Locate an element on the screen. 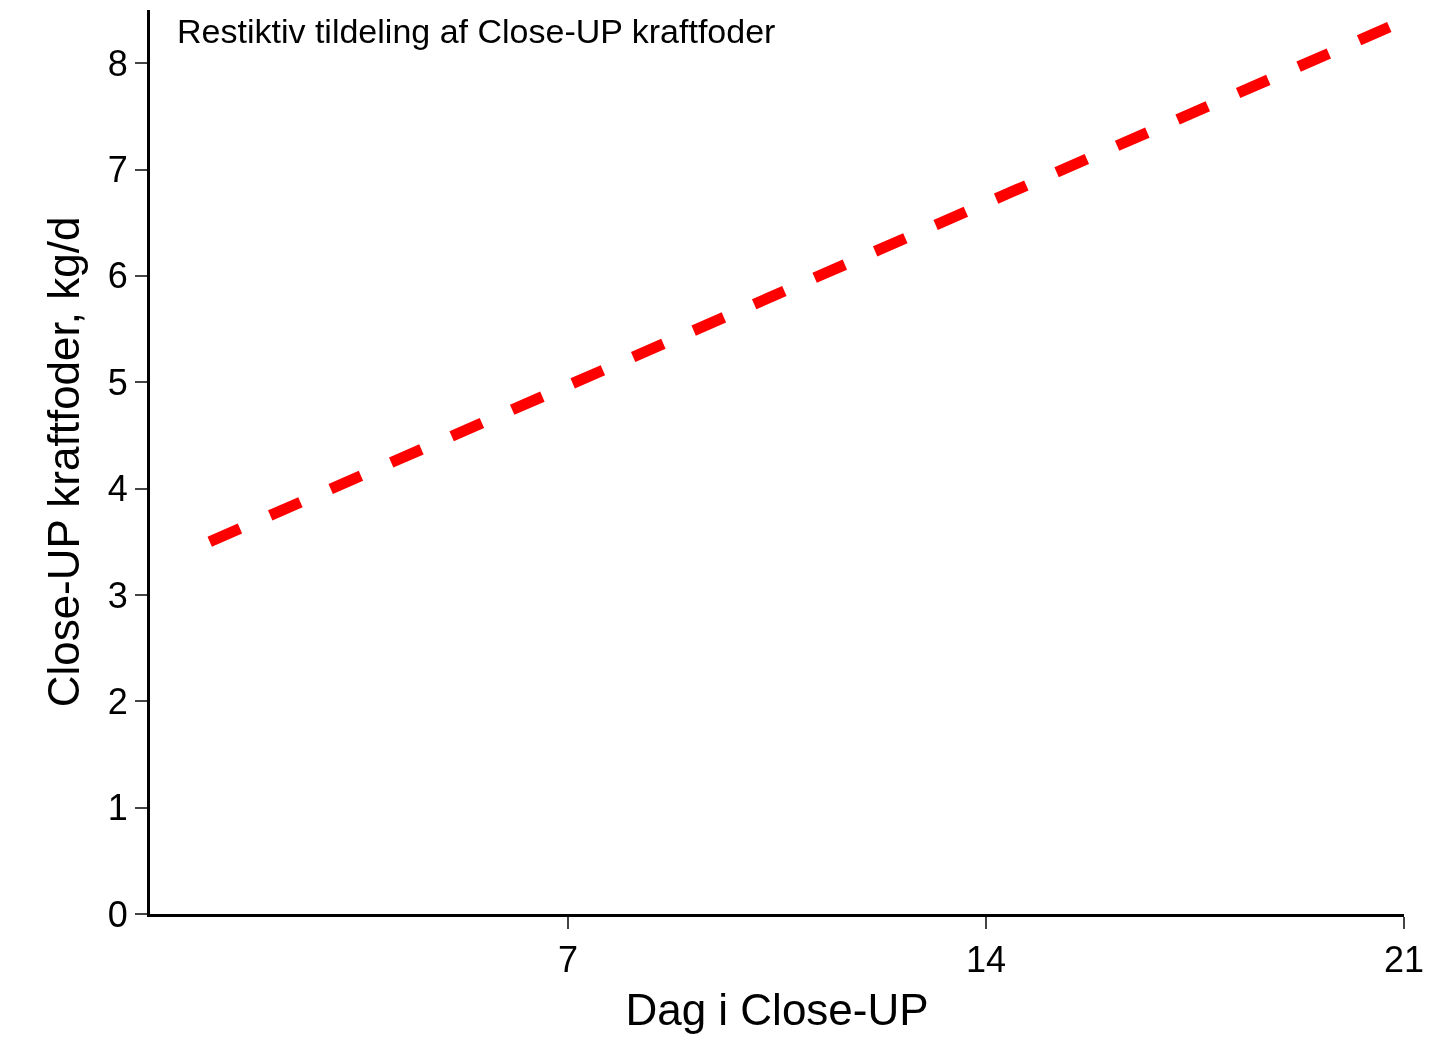 This screenshot has width=1434, height=1044. x-tick-label: 7 is located at coordinates (568, 960).